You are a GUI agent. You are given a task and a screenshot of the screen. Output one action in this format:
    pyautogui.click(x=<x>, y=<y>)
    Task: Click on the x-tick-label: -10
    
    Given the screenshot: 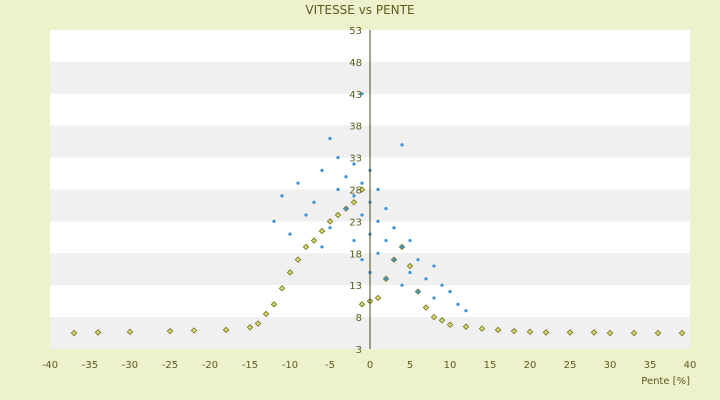 What is the action you would take?
    pyautogui.click(x=290, y=365)
    